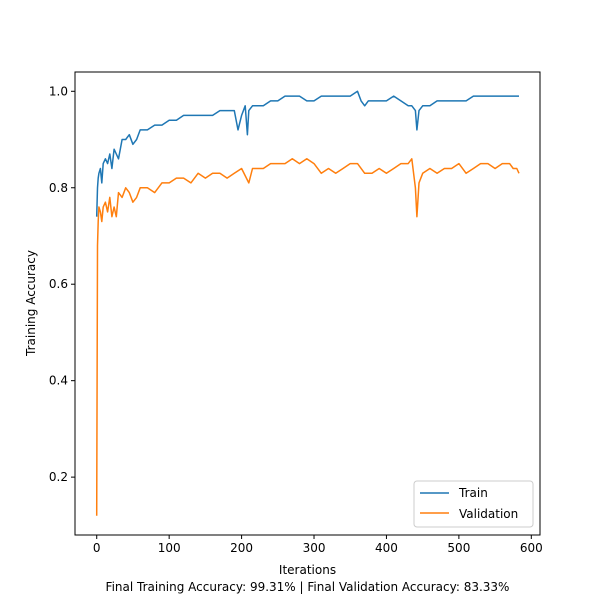 The height and width of the screenshot is (600, 600). What do you see at coordinates (97, 548) in the screenshot?
I see `x-tick-label: 0` at bounding box center [97, 548].